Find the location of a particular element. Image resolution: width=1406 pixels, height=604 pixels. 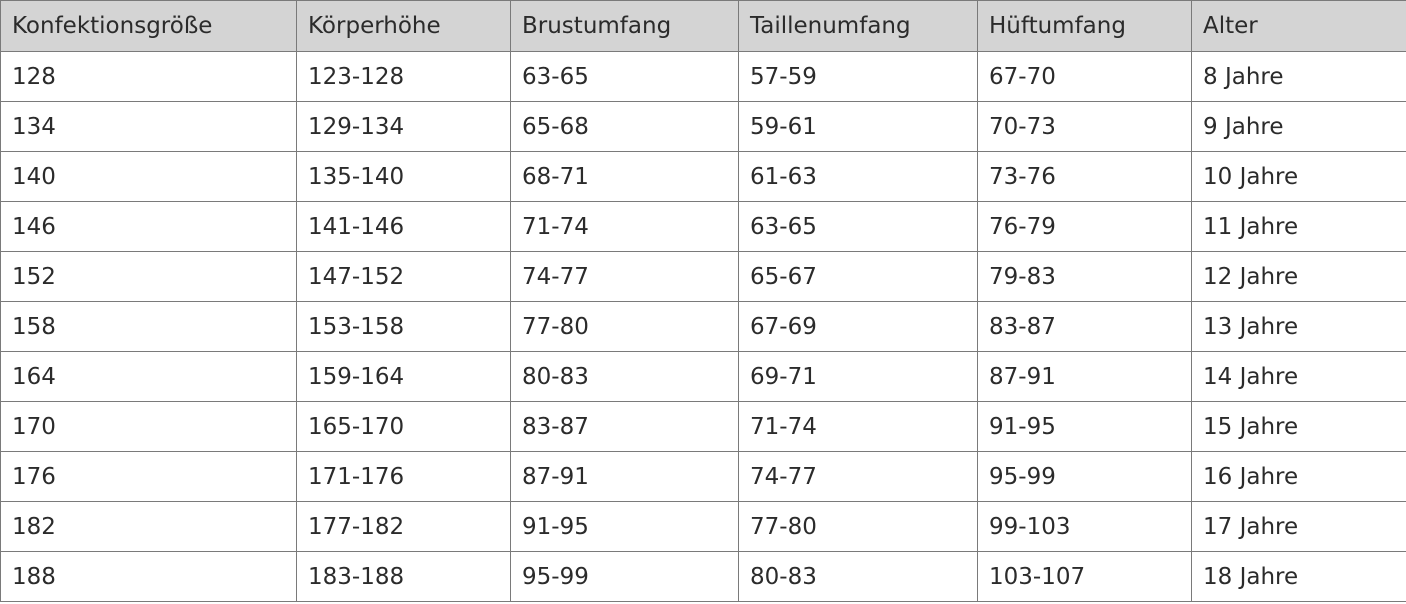

table-cell: 17 Jahre is located at coordinates (1298, 526).